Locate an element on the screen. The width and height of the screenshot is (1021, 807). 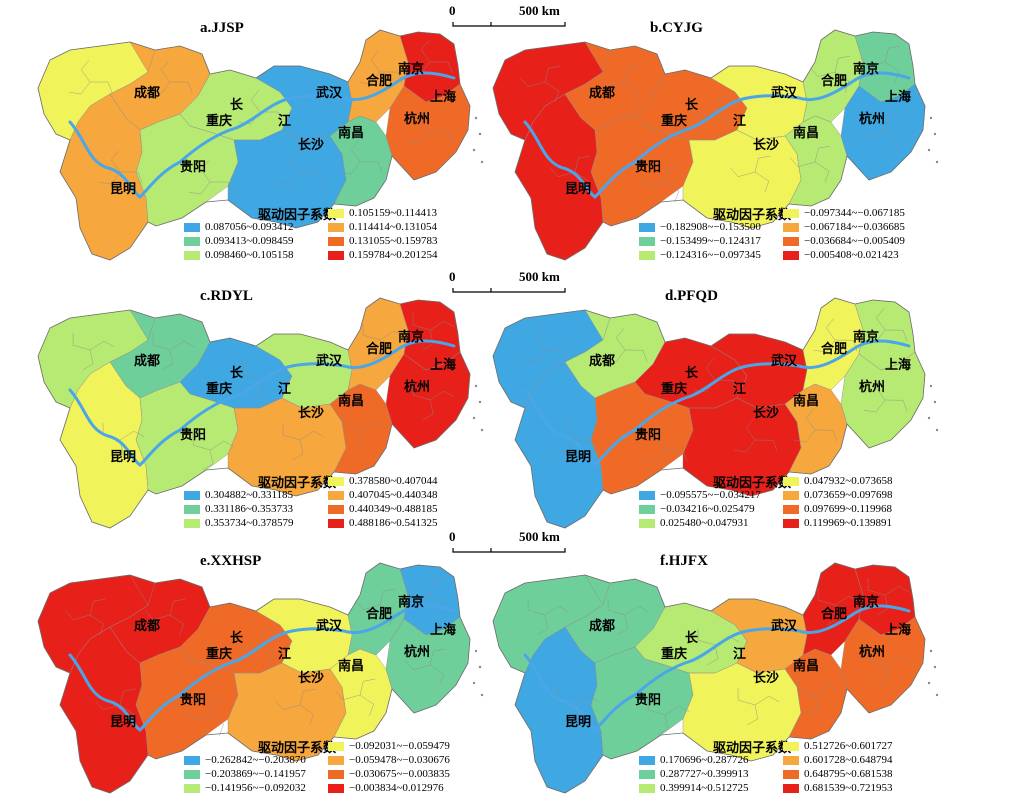
legend-range: 0.087056~0.093412 is located at coordinates (249, 227).